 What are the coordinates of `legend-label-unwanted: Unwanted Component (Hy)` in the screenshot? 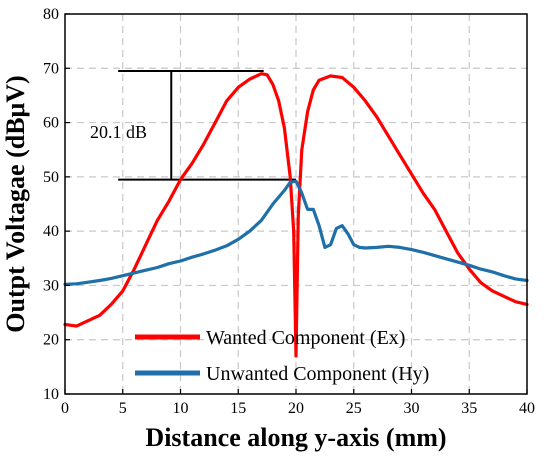 It's located at (317, 374).